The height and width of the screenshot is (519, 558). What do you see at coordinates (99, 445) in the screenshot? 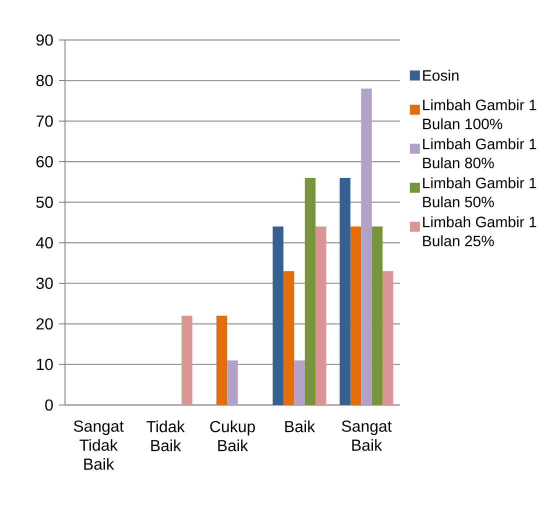
I see `x-tick-label: Sangat Tidak Baik` at bounding box center [99, 445].